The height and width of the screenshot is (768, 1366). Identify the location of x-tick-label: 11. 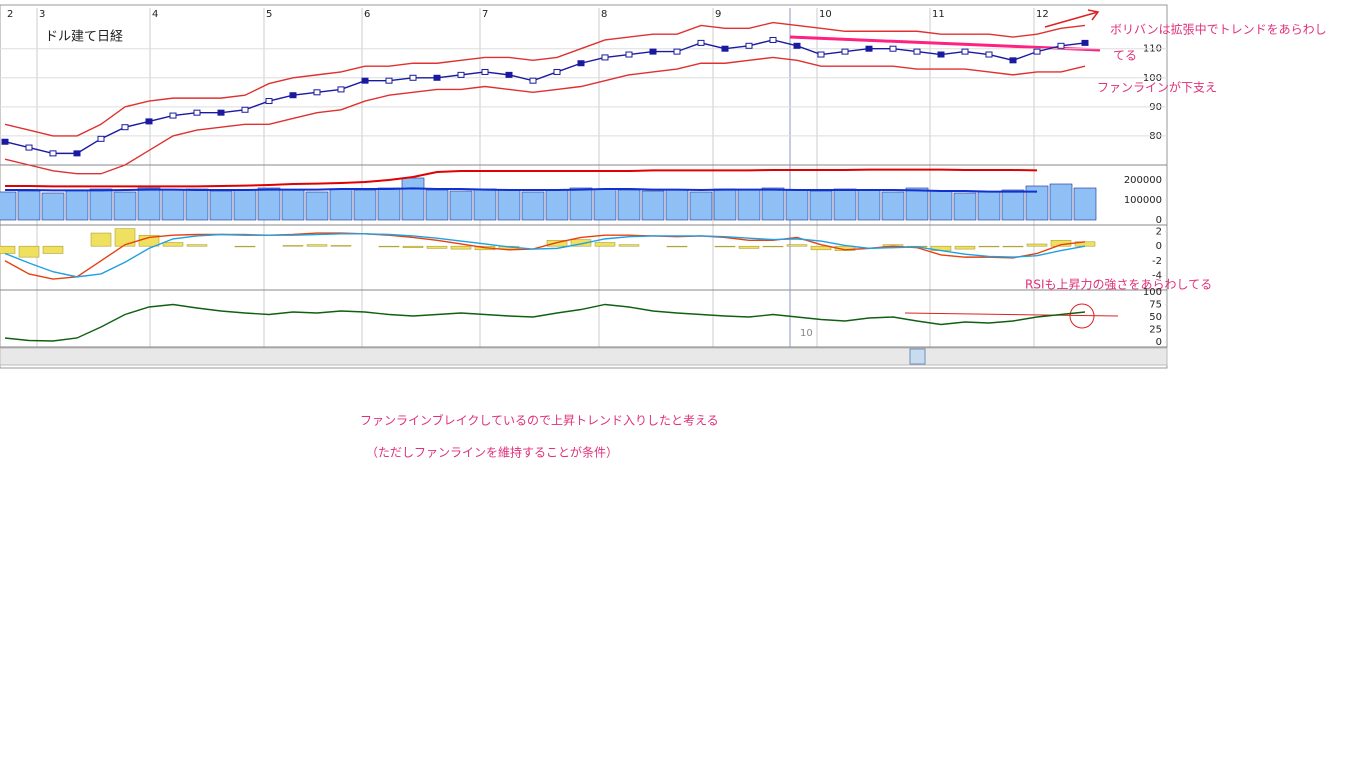
(938, 14).